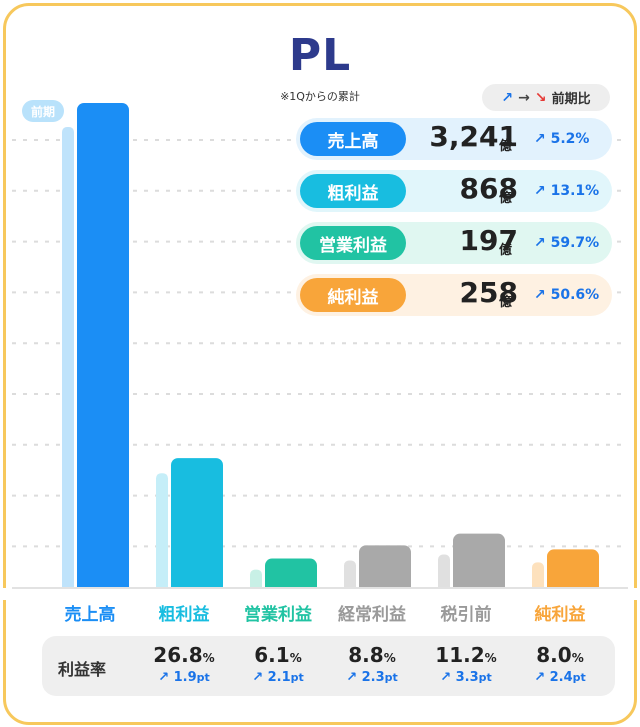 Image resolution: width=640 pixels, height=727 pixels. What do you see at coordinates (488, 188) in the screenshot?
I see `card-gross-value: 868` at bounding box center [488, 188].